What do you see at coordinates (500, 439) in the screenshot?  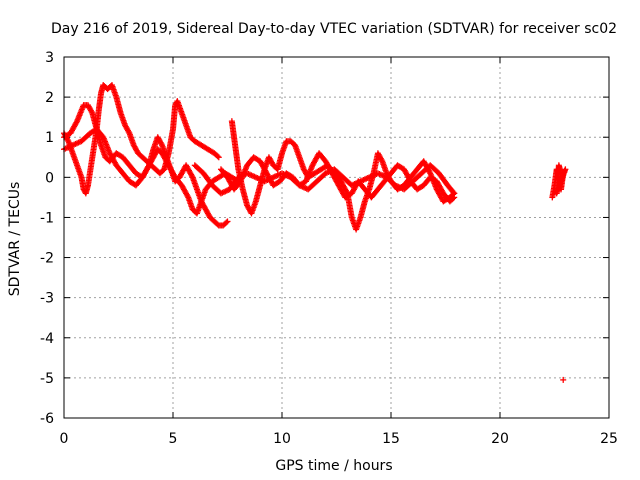 I see `x-tick-label: 20` at bounding box center [500, 439].